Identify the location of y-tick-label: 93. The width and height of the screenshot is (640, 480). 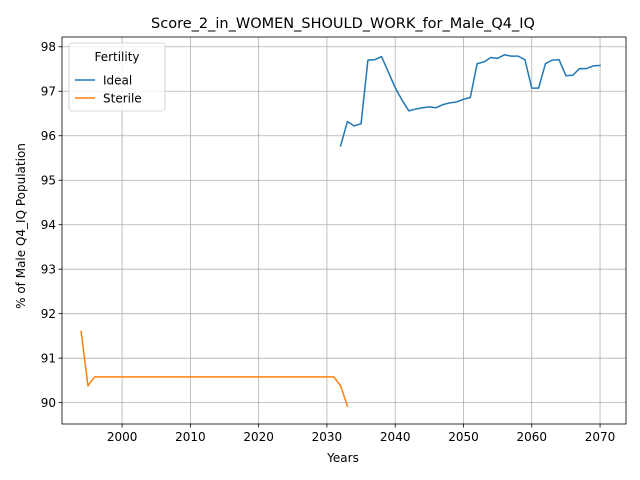
(48, 270).